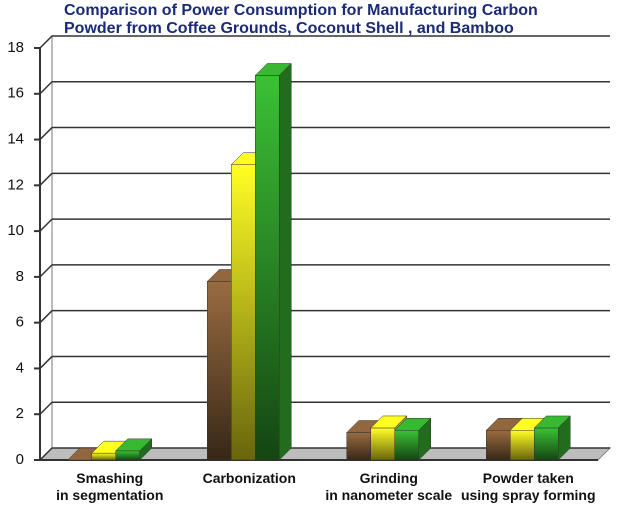 This screenshot has height=512, width=629. Describe the element at coordinates (15, 139) in the screenshot. I see `y-tick-label: 14` at that location.